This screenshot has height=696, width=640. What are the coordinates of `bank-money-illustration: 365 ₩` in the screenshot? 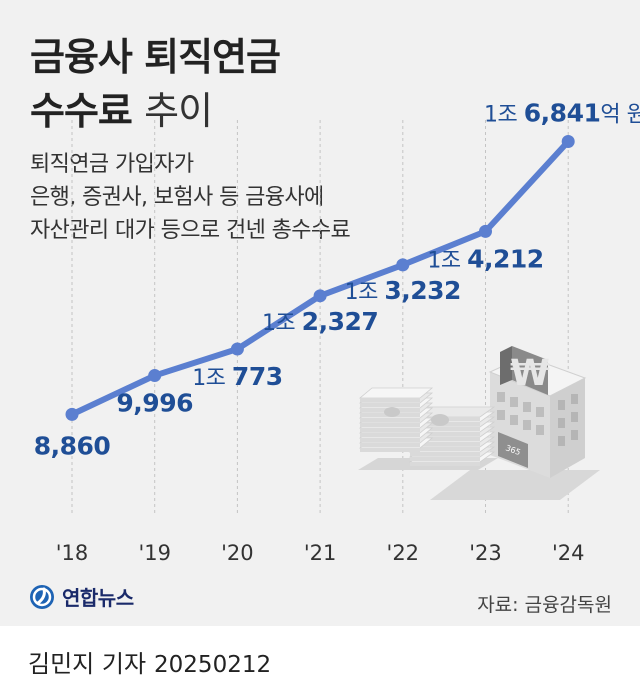 It's located at (479, 423).